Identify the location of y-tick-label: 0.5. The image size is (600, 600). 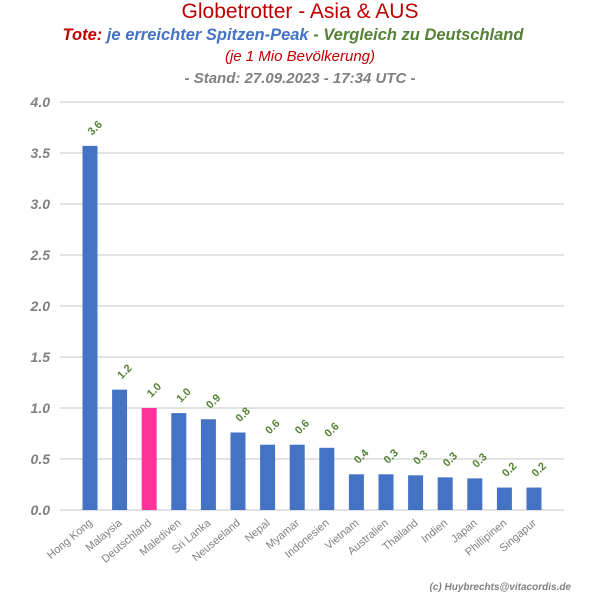
(41, 459).